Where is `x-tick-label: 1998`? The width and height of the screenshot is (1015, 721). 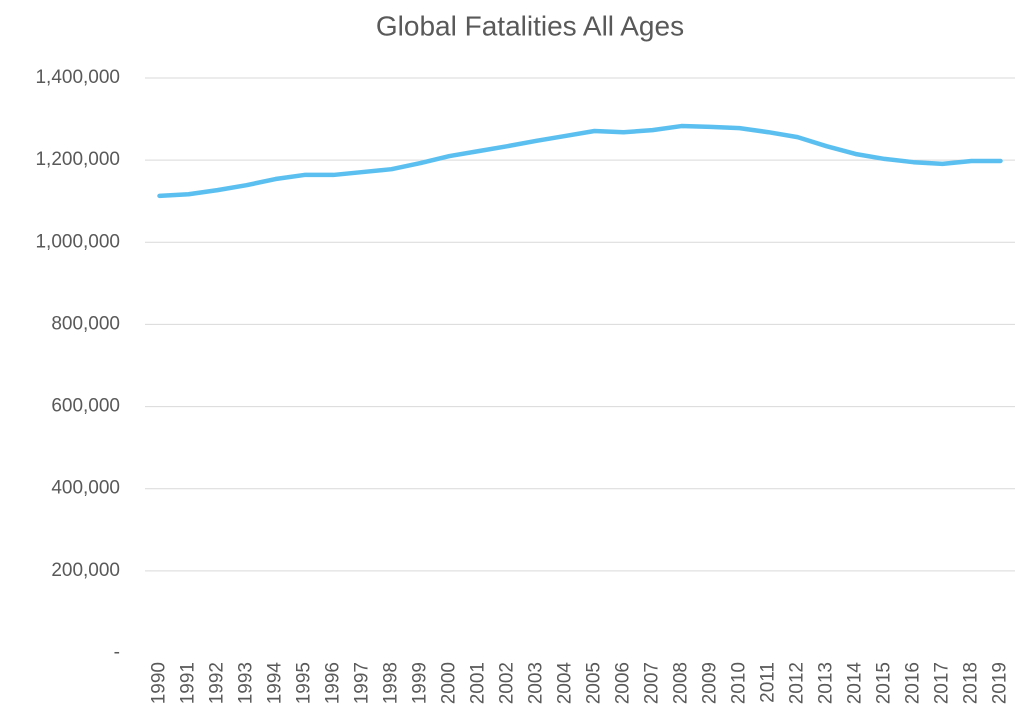 x-tick-label: 1998 is located at coordinates (391, 683).